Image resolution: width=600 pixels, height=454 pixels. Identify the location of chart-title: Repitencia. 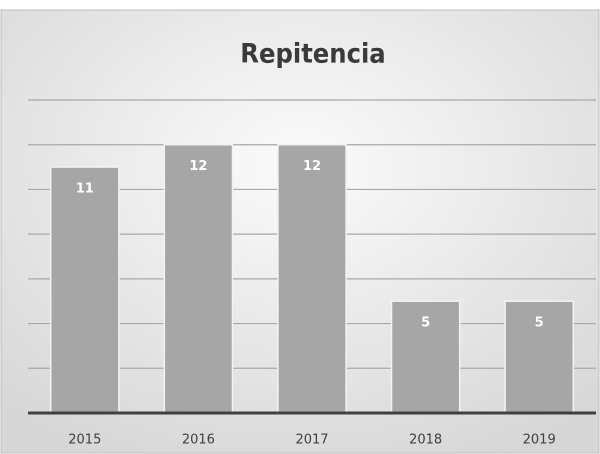
(312, 54).